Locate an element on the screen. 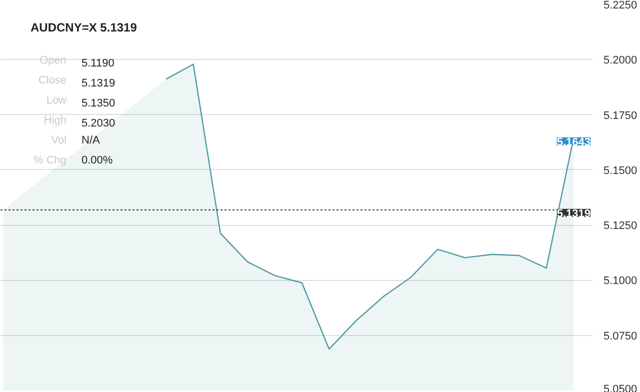  y-tick-label: 5.1750 is located at coordinates (621, 116).